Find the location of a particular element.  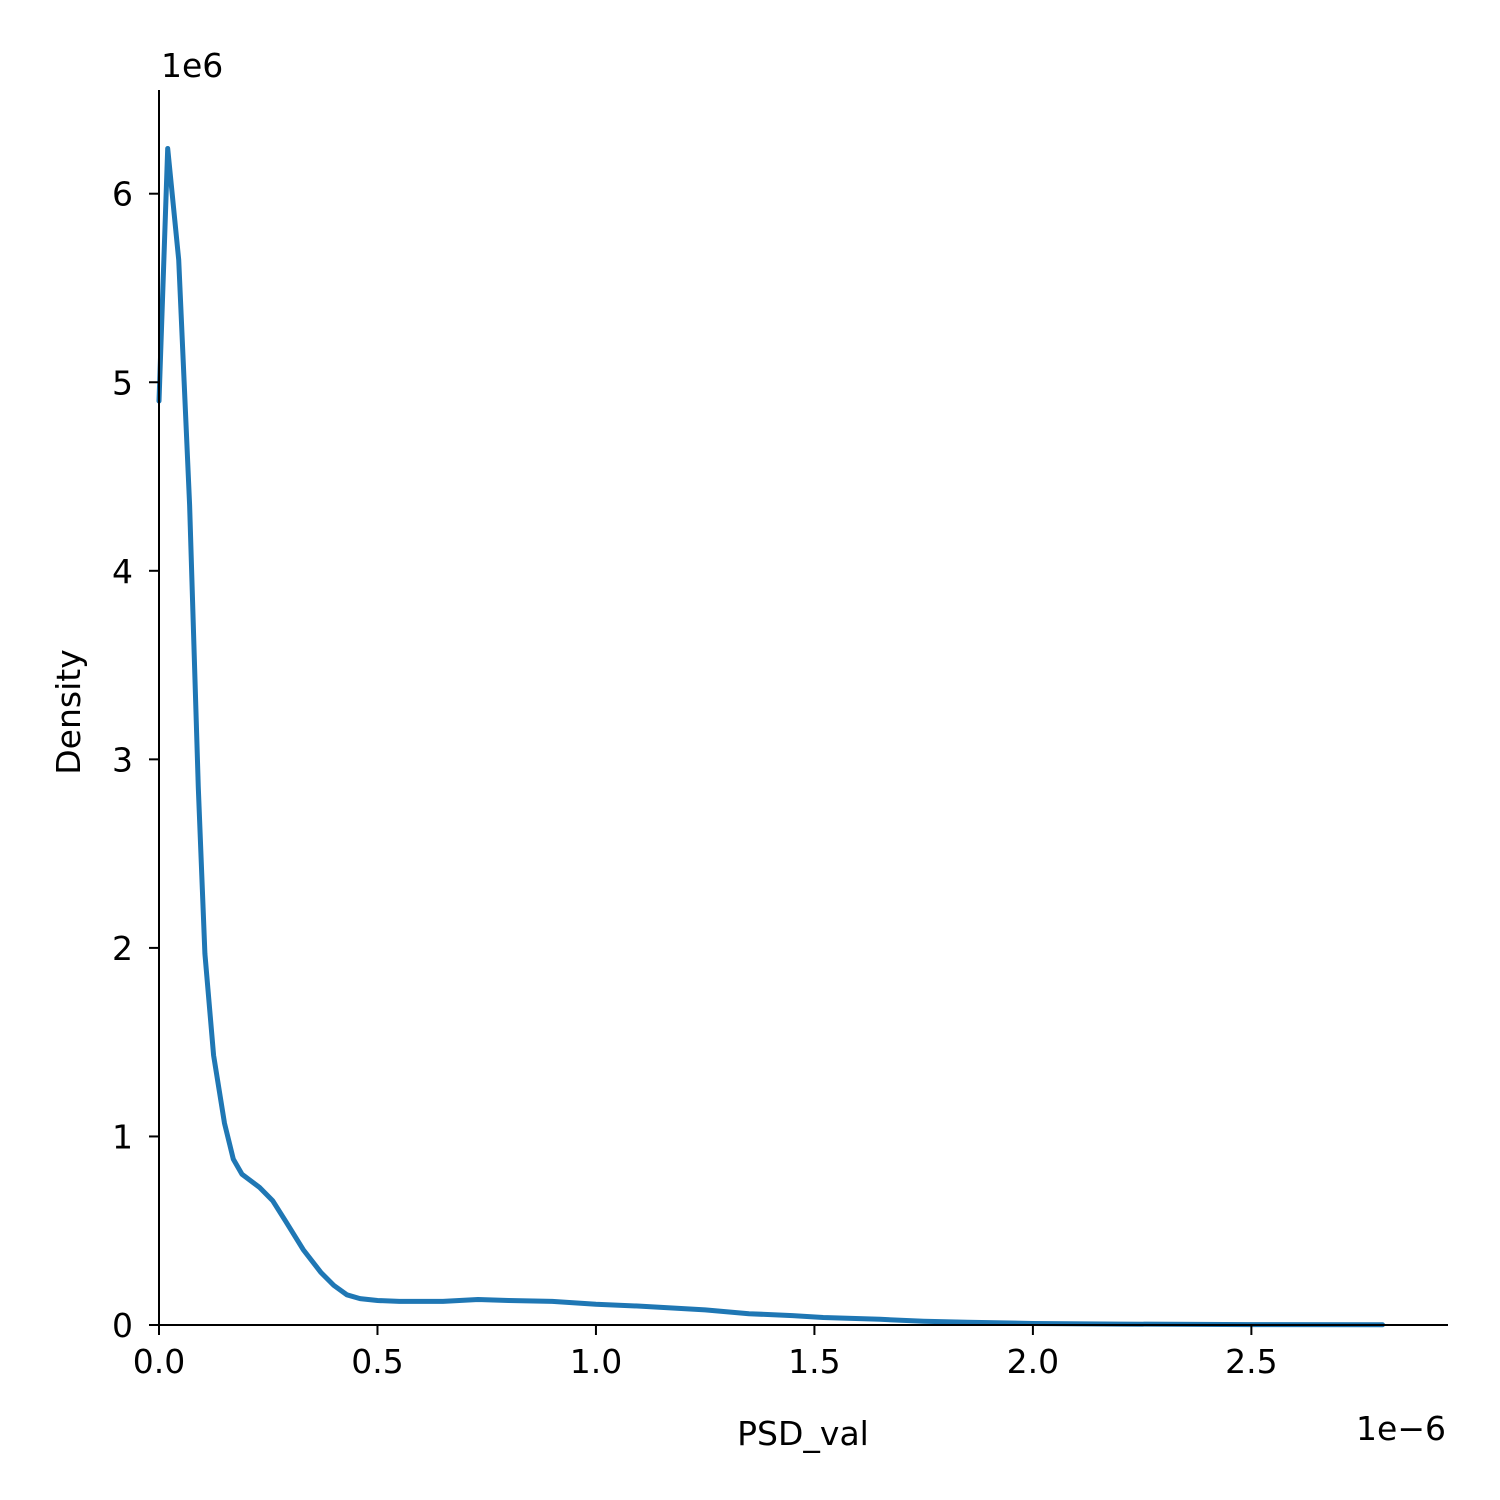

x-axis-offset-text: 1e−6 is located at coordinates (1401, 1428).